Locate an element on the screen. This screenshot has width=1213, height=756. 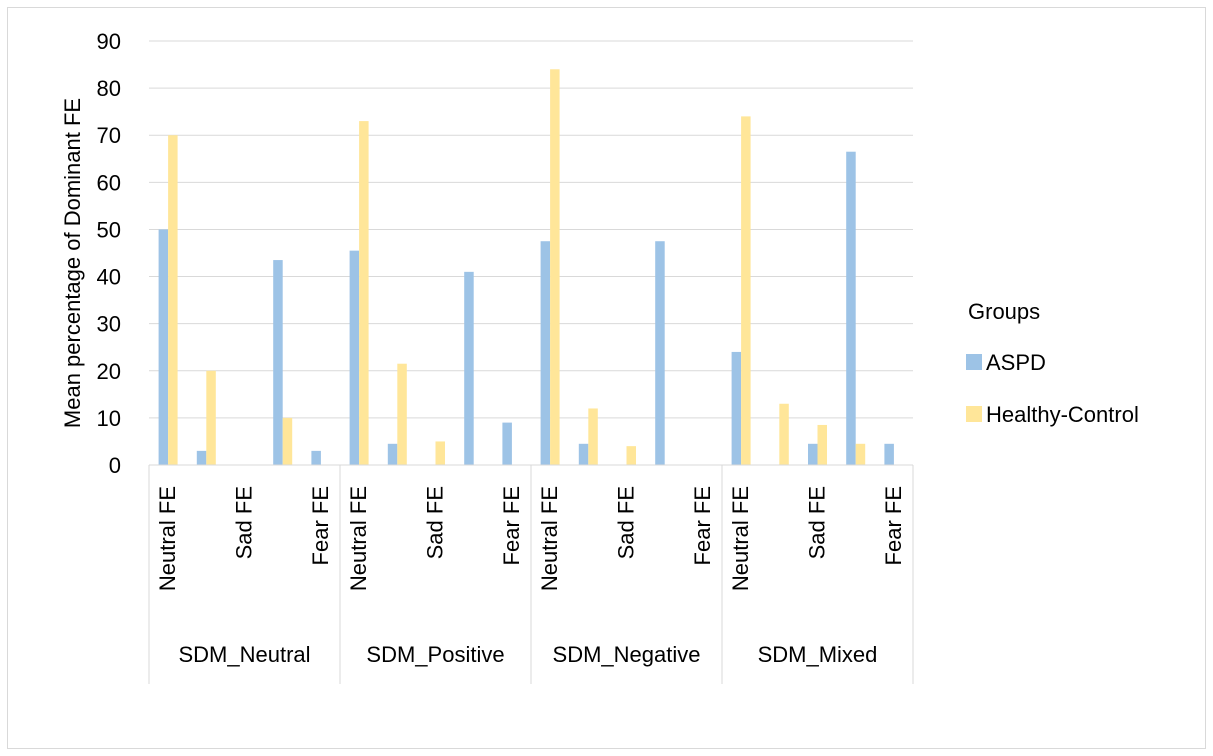
y-tick-label: 40 is located at coordinates (109, 277).